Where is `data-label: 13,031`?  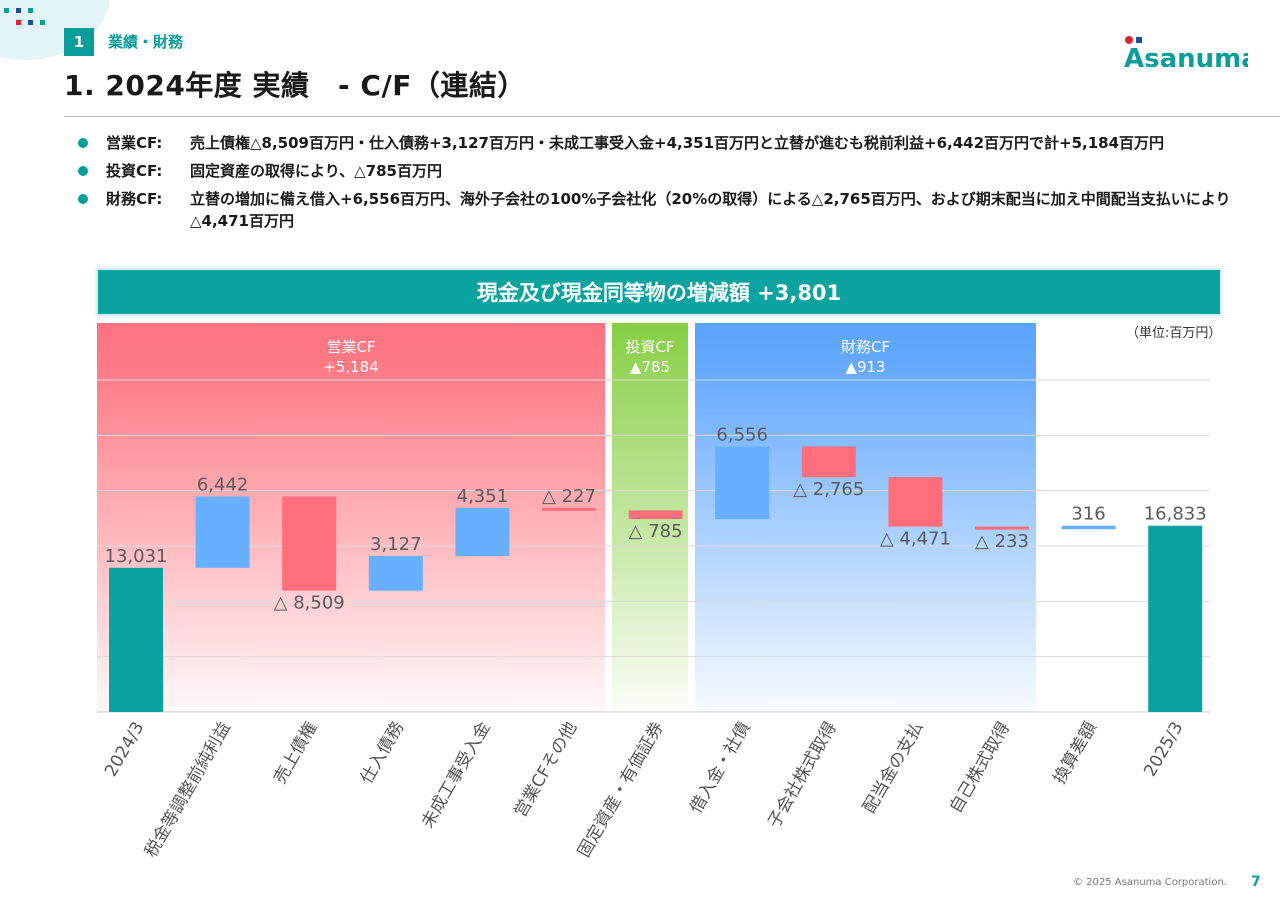
data-label: 13,031 is located at coordinates (136, 556).